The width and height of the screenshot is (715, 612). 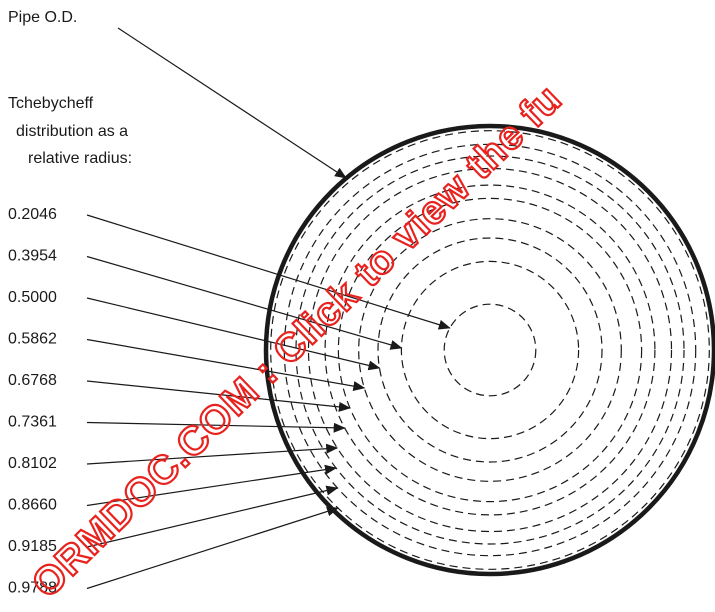 I want to click on radius-label-8: 0.8660, so click(x=32, y=505).